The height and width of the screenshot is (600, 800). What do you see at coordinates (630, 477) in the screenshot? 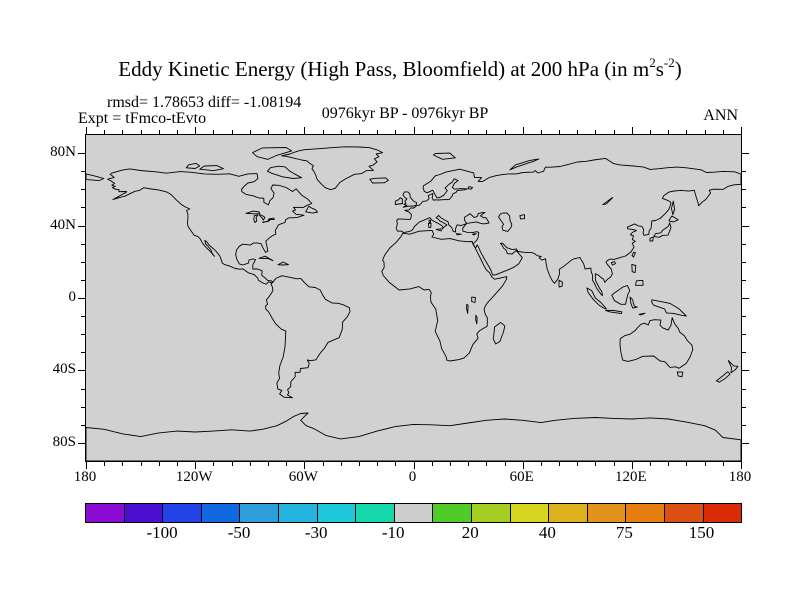
I see `lon-tick-label: 120E` at bounding box center [630, 477].